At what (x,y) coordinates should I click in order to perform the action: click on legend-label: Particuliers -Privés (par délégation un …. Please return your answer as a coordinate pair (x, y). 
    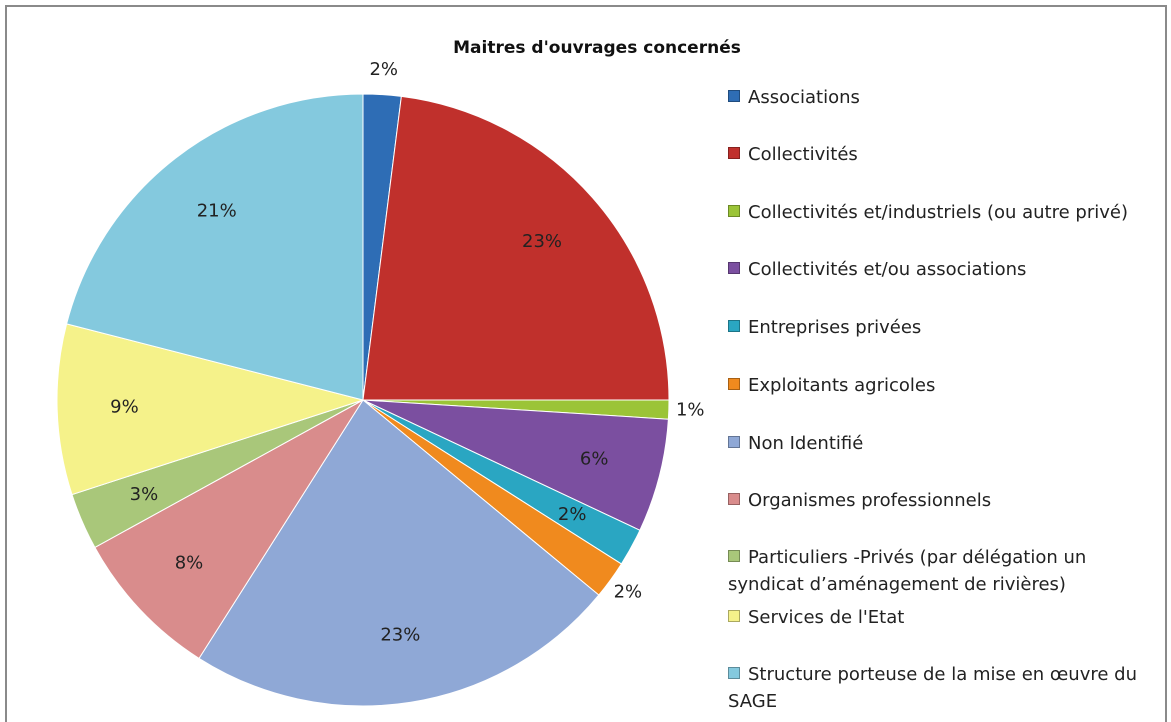
    Looking at the image, I should click on (907, 571).